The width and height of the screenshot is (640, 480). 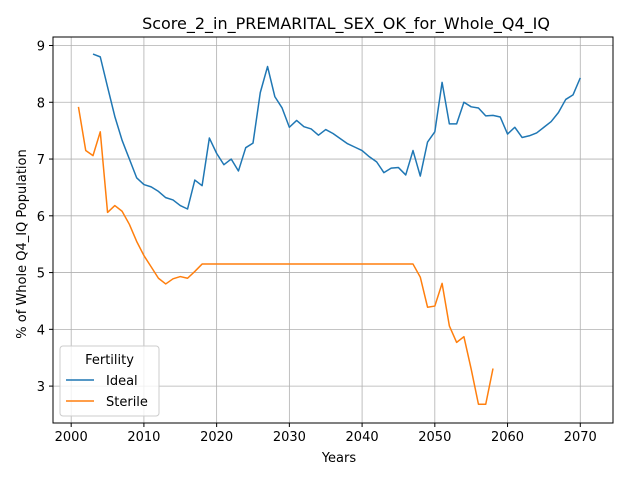 What do you see at coordinates (41, 160) in the screenshot?
I see `y-tick-label: 7` at bounding box center [41, 160].